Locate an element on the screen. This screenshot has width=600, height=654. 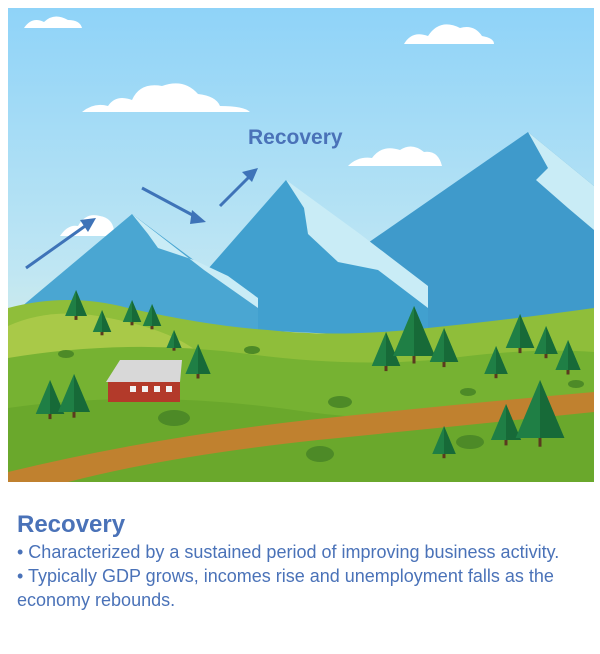
mountain-middle-snow is located at coordinates (357, 244).